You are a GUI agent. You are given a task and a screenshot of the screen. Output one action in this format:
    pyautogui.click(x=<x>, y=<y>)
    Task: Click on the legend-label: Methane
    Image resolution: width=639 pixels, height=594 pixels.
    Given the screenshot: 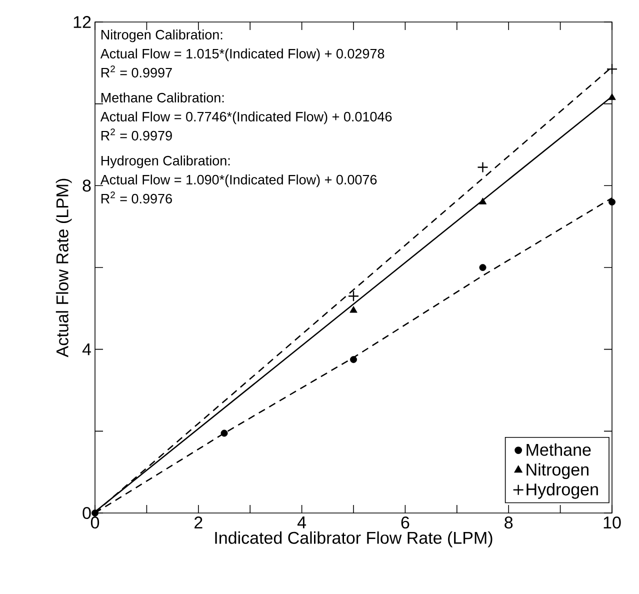 What is the action you would take?
    pyautogui.click(x=558, y=449)
    